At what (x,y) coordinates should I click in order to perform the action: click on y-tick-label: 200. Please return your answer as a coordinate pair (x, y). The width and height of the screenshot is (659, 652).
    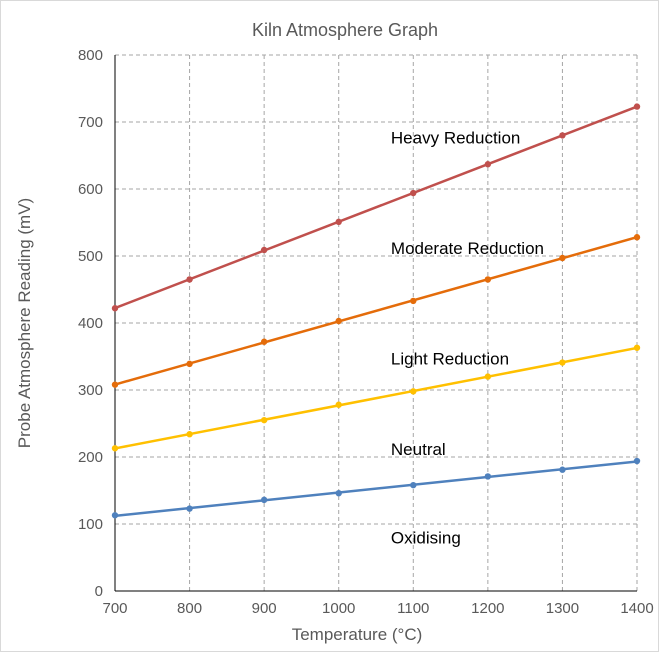
    Looking at the image, I should click on (90, 457).